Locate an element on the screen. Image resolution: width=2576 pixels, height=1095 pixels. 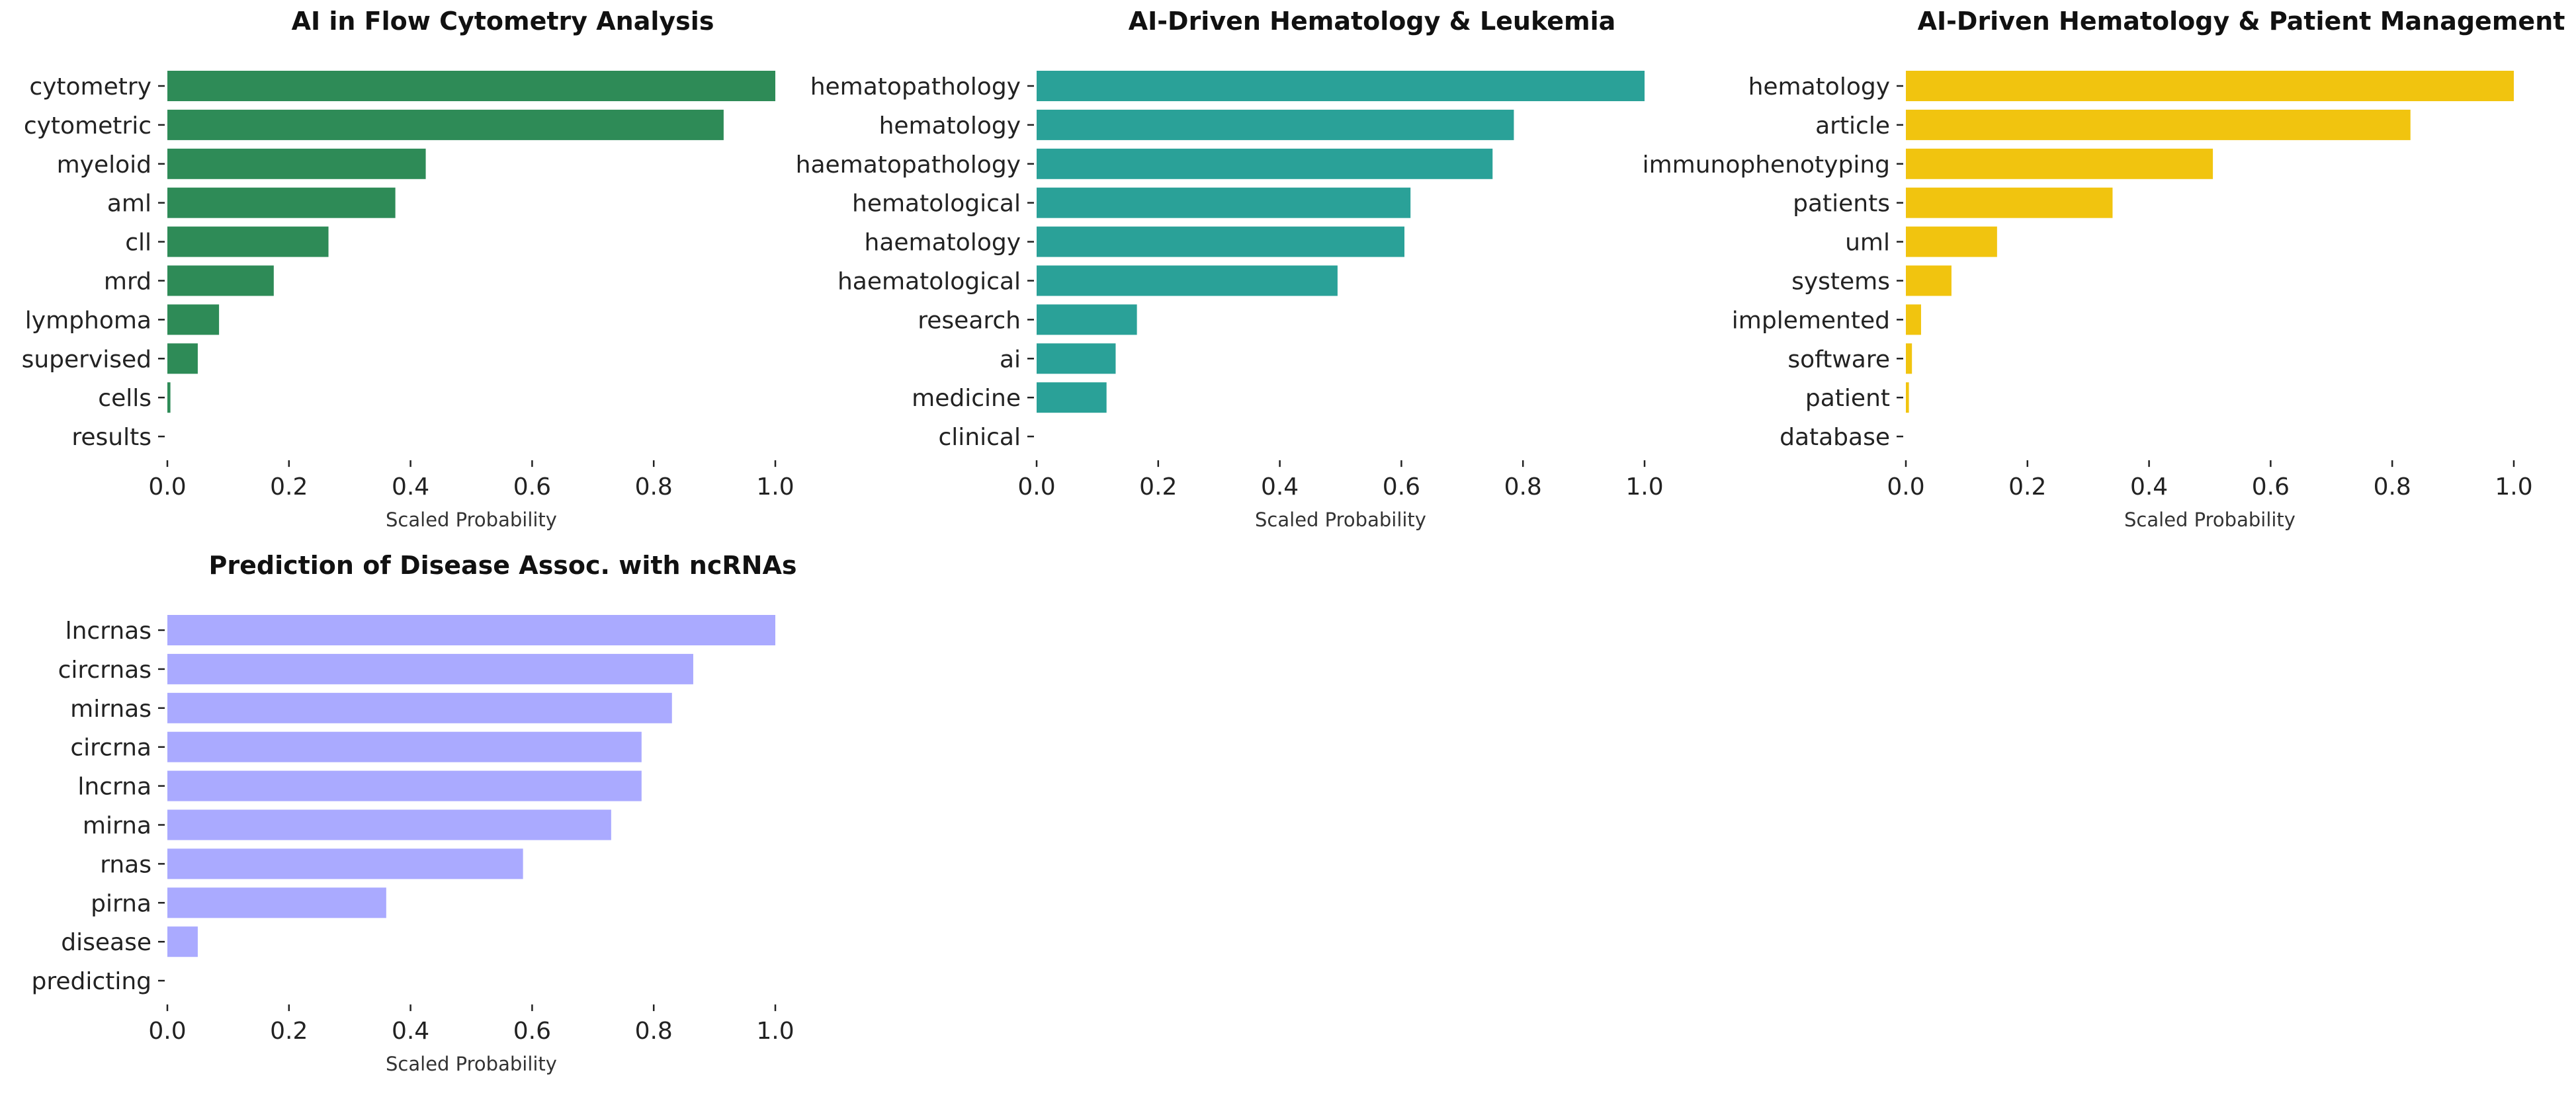
y-tick-label: cells is located at coordinates (124, 399).